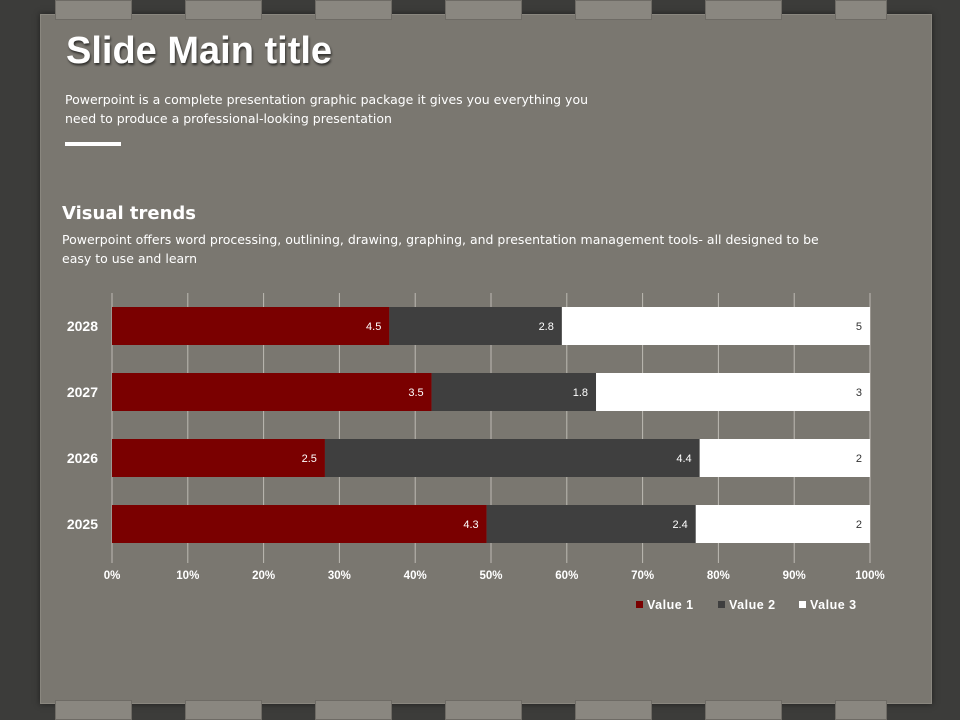  I want to click on data-label: 4.3, so click(470, 525).